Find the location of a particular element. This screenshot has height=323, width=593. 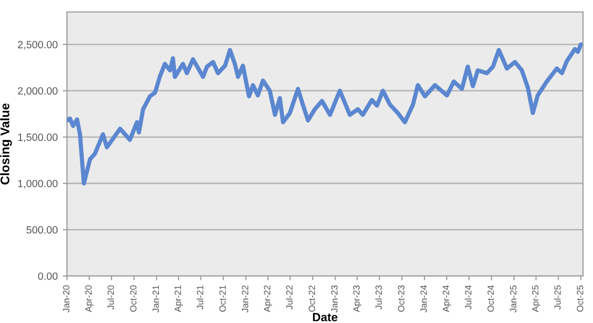

x-tick-label: Jan-25 is located at coordinates (513, 298).